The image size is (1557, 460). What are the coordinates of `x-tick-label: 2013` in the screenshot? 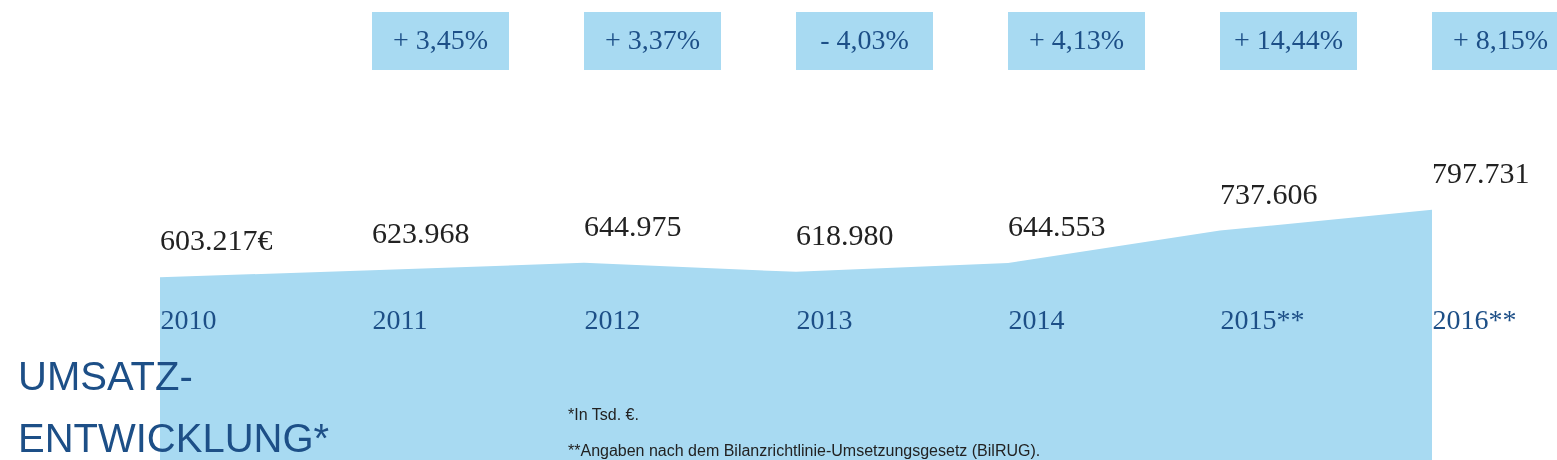 It's located at (824, 319).